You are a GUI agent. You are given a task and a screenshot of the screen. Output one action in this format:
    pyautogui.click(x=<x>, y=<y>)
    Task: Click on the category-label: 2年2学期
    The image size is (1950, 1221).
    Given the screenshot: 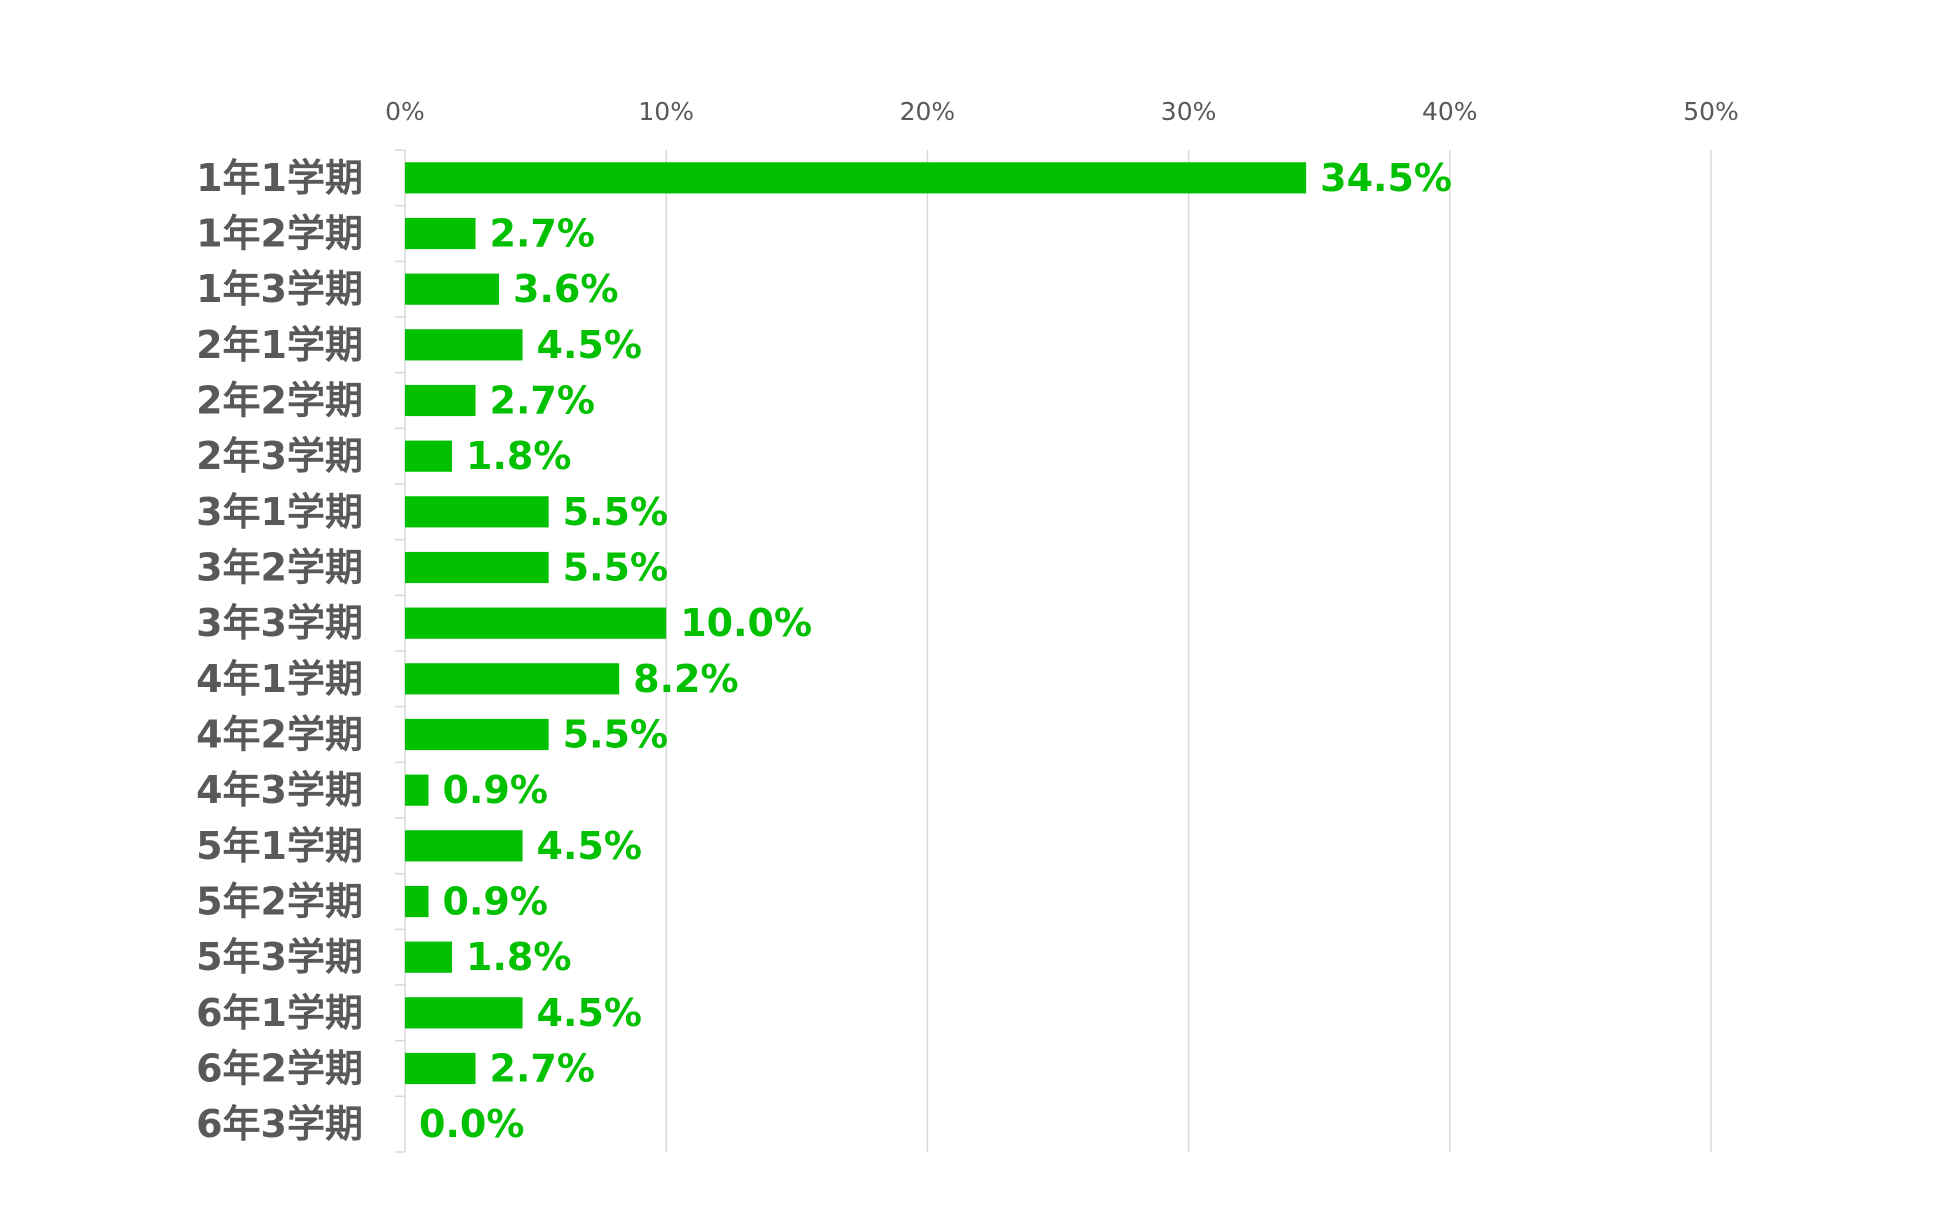 What is the action you would take?
    pyautogui.click(x=279, y=401)
    